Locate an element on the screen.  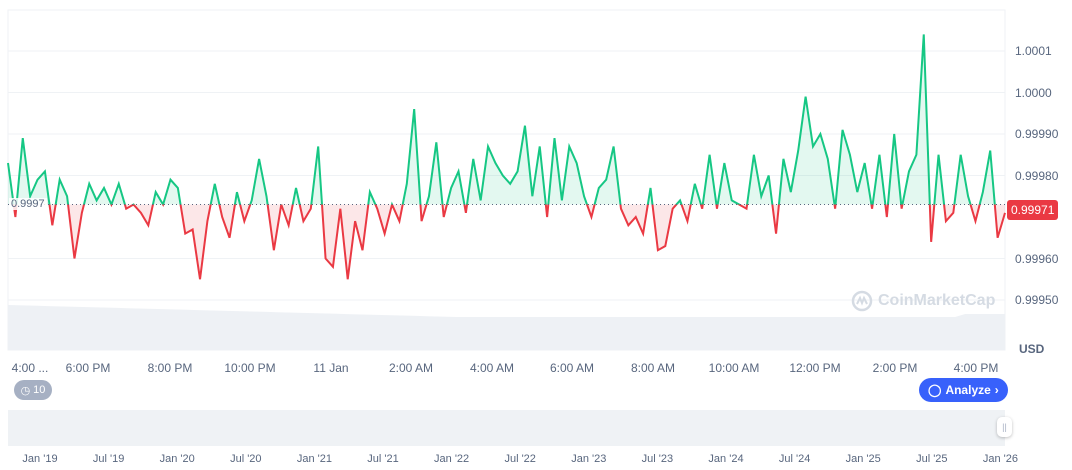
navigator-handle: || is located at coordinates (1004, 427).